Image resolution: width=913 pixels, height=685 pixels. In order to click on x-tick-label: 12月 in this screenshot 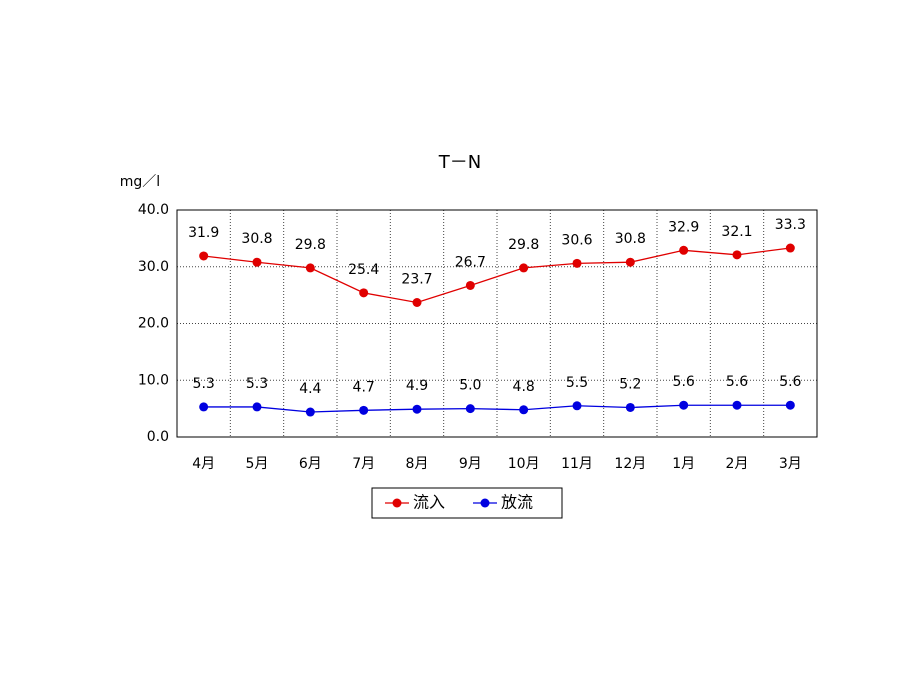, I will do `click(630, 464)`.